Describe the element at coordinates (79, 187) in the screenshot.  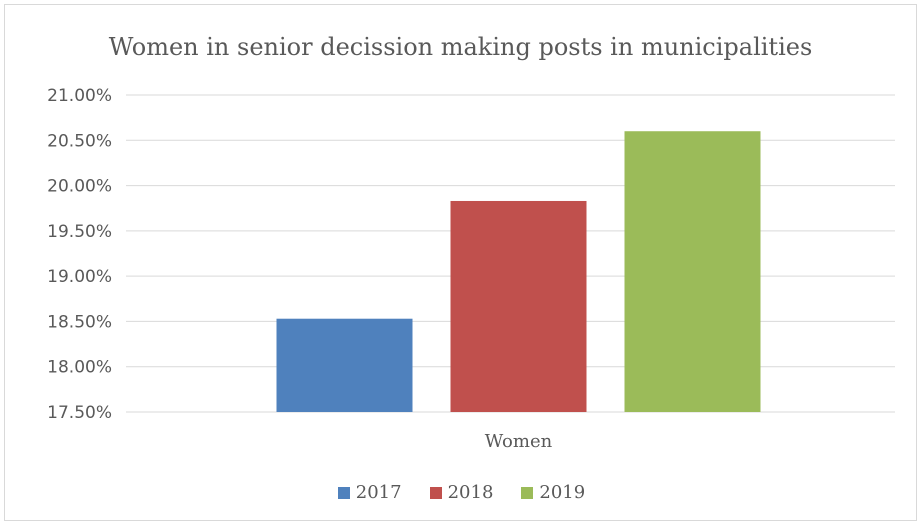
I see `y-tick-label: 20.00%` at that location.